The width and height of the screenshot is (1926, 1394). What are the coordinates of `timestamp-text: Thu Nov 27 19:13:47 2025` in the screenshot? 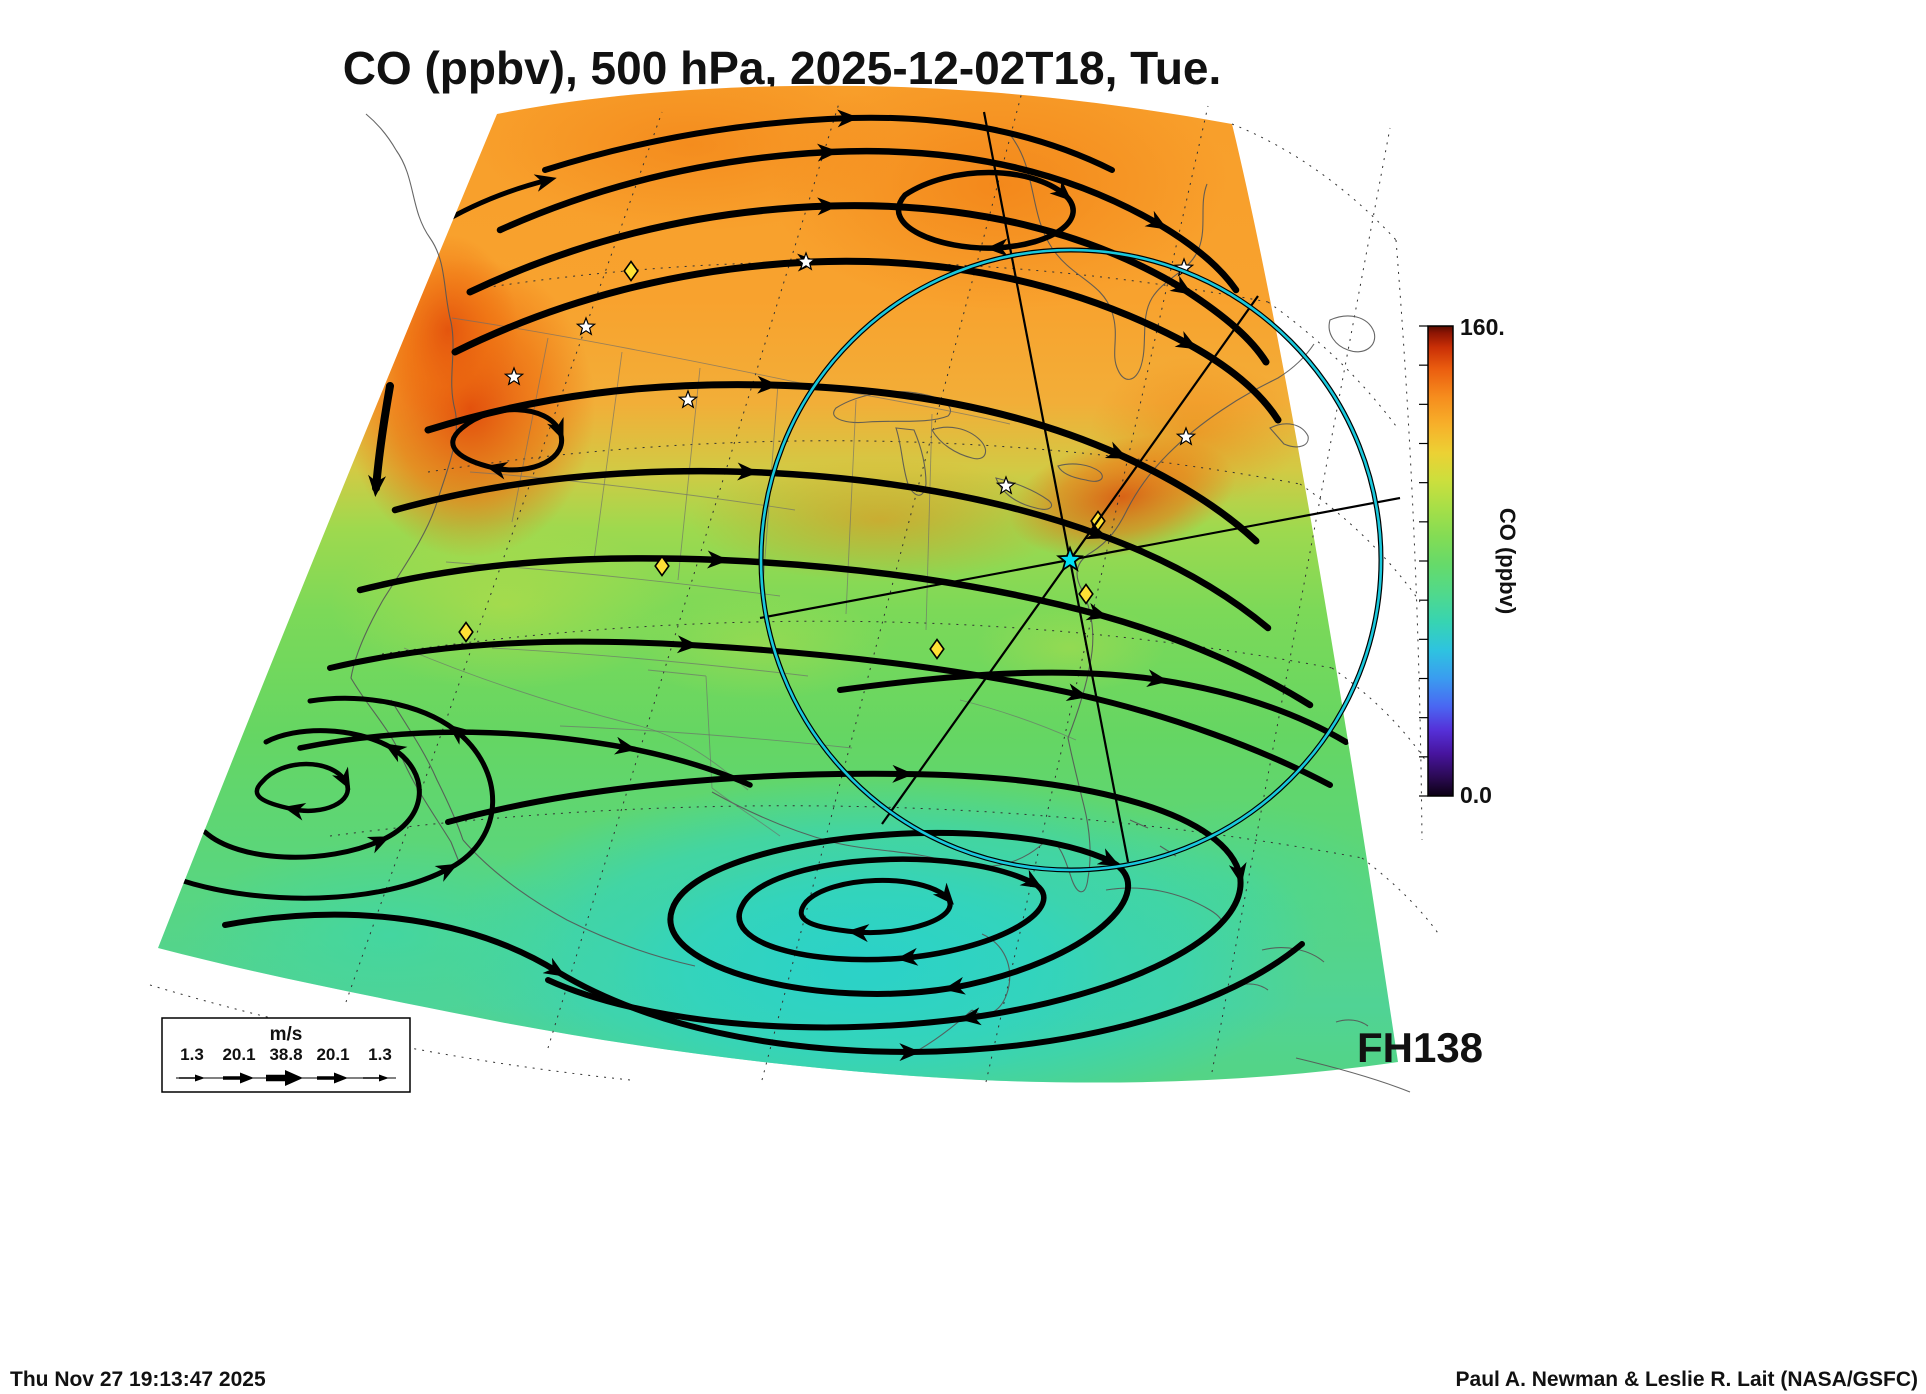 It's located at (138, 1379).